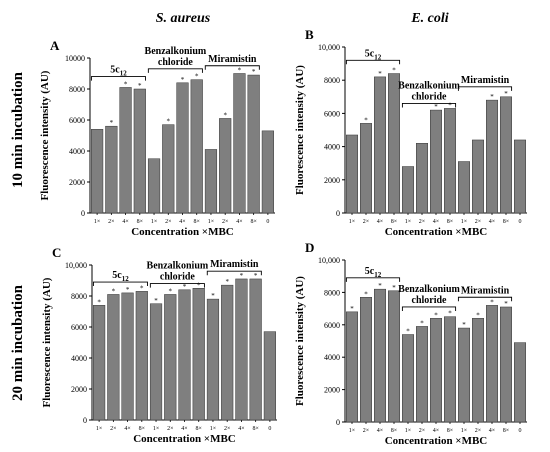 The height and width of the screenshot is (452, 550). I want to click on y-tick-label: 10,000, so click(76, 265).